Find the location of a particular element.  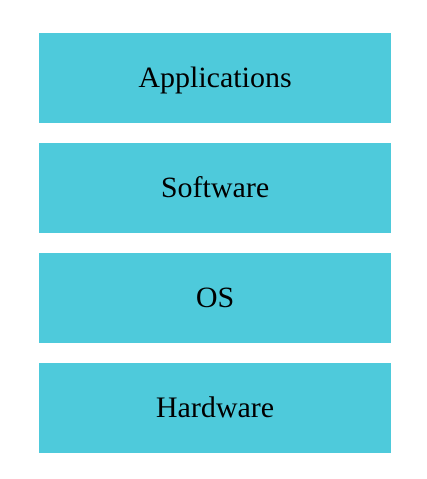

layer-label: OS is located at coordinates (215, 297).